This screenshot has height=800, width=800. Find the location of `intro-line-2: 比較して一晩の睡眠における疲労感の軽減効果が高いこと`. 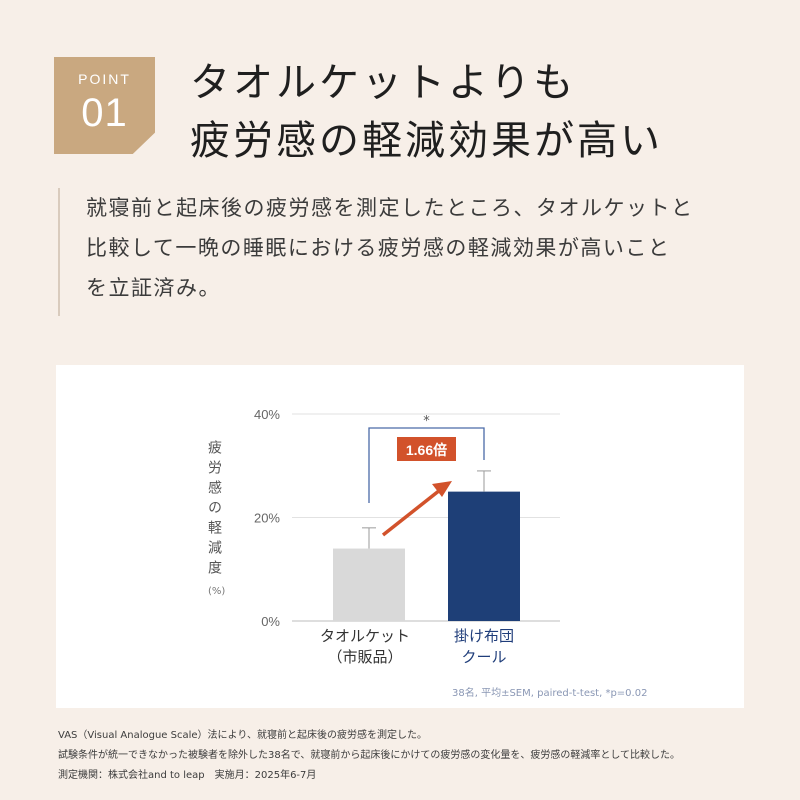

intro-line-2: 比較して一晩の睡眠における疲労感の軽減効果が高いこと is located at coordinates (378, 248).